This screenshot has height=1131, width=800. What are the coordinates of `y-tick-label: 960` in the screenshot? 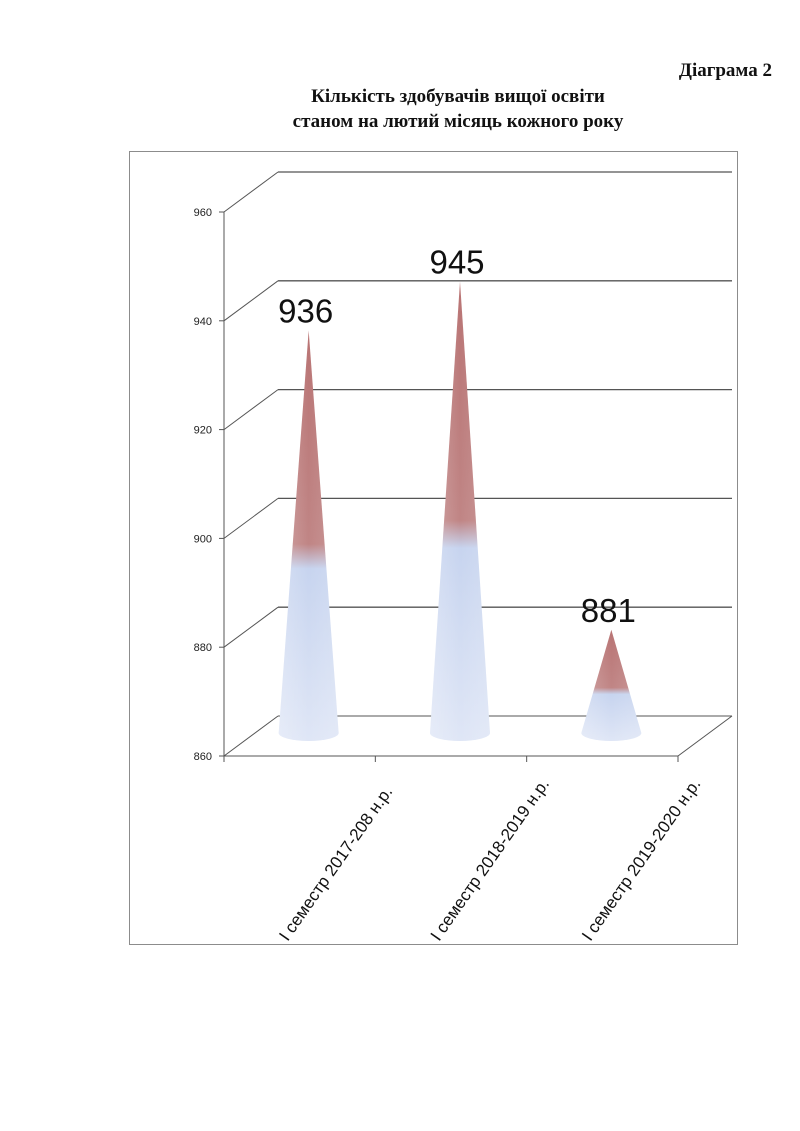 It's located at (203, 213).